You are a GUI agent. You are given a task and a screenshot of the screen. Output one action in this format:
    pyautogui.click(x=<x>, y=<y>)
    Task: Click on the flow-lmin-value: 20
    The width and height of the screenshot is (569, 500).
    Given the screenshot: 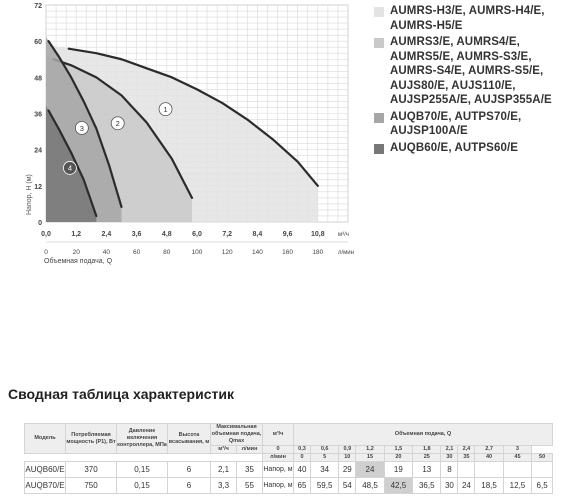 What is the action you would take?
    pyautogui.click(x=398, y=457)
    